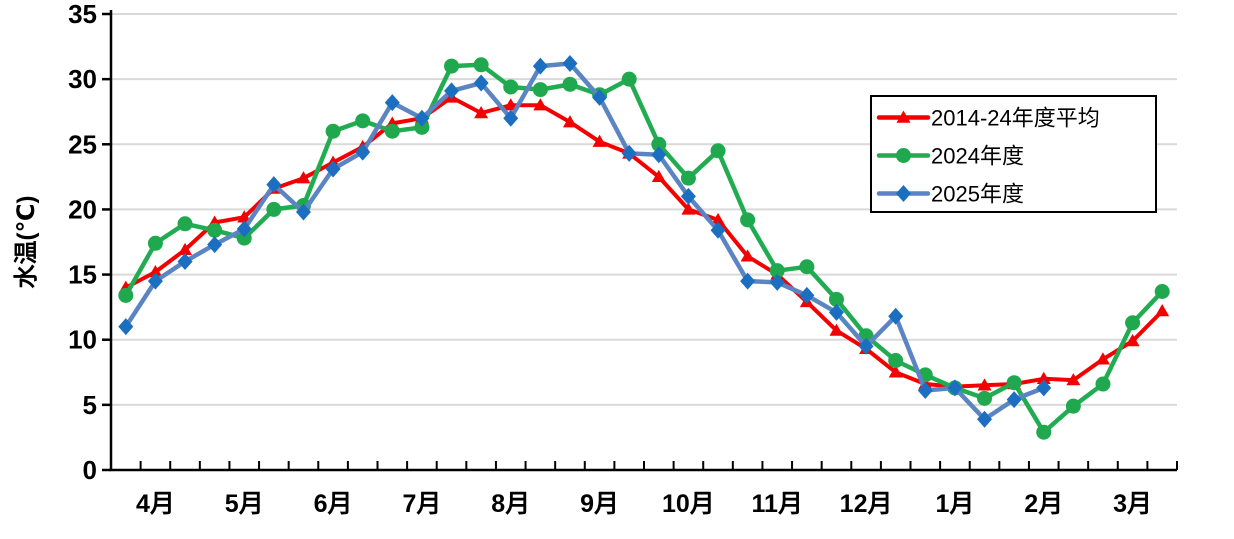 This screenshot has width=1234, height=539. What do you see at coordinates (977, 194) in the screenshot?
I see `legend-label: 2025年度` at bounding box center [977, 194].